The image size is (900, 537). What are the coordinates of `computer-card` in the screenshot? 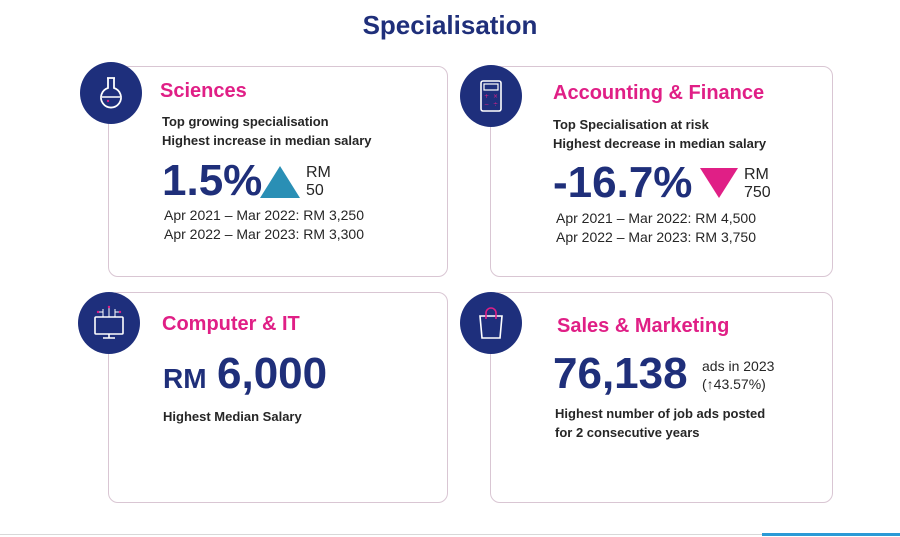 It's located at (278, 397).